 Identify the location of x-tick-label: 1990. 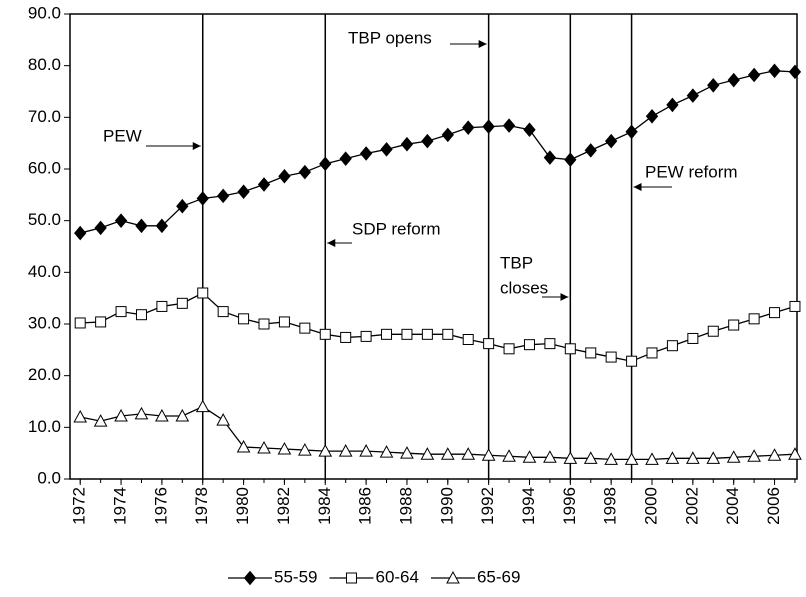
(446, 506).